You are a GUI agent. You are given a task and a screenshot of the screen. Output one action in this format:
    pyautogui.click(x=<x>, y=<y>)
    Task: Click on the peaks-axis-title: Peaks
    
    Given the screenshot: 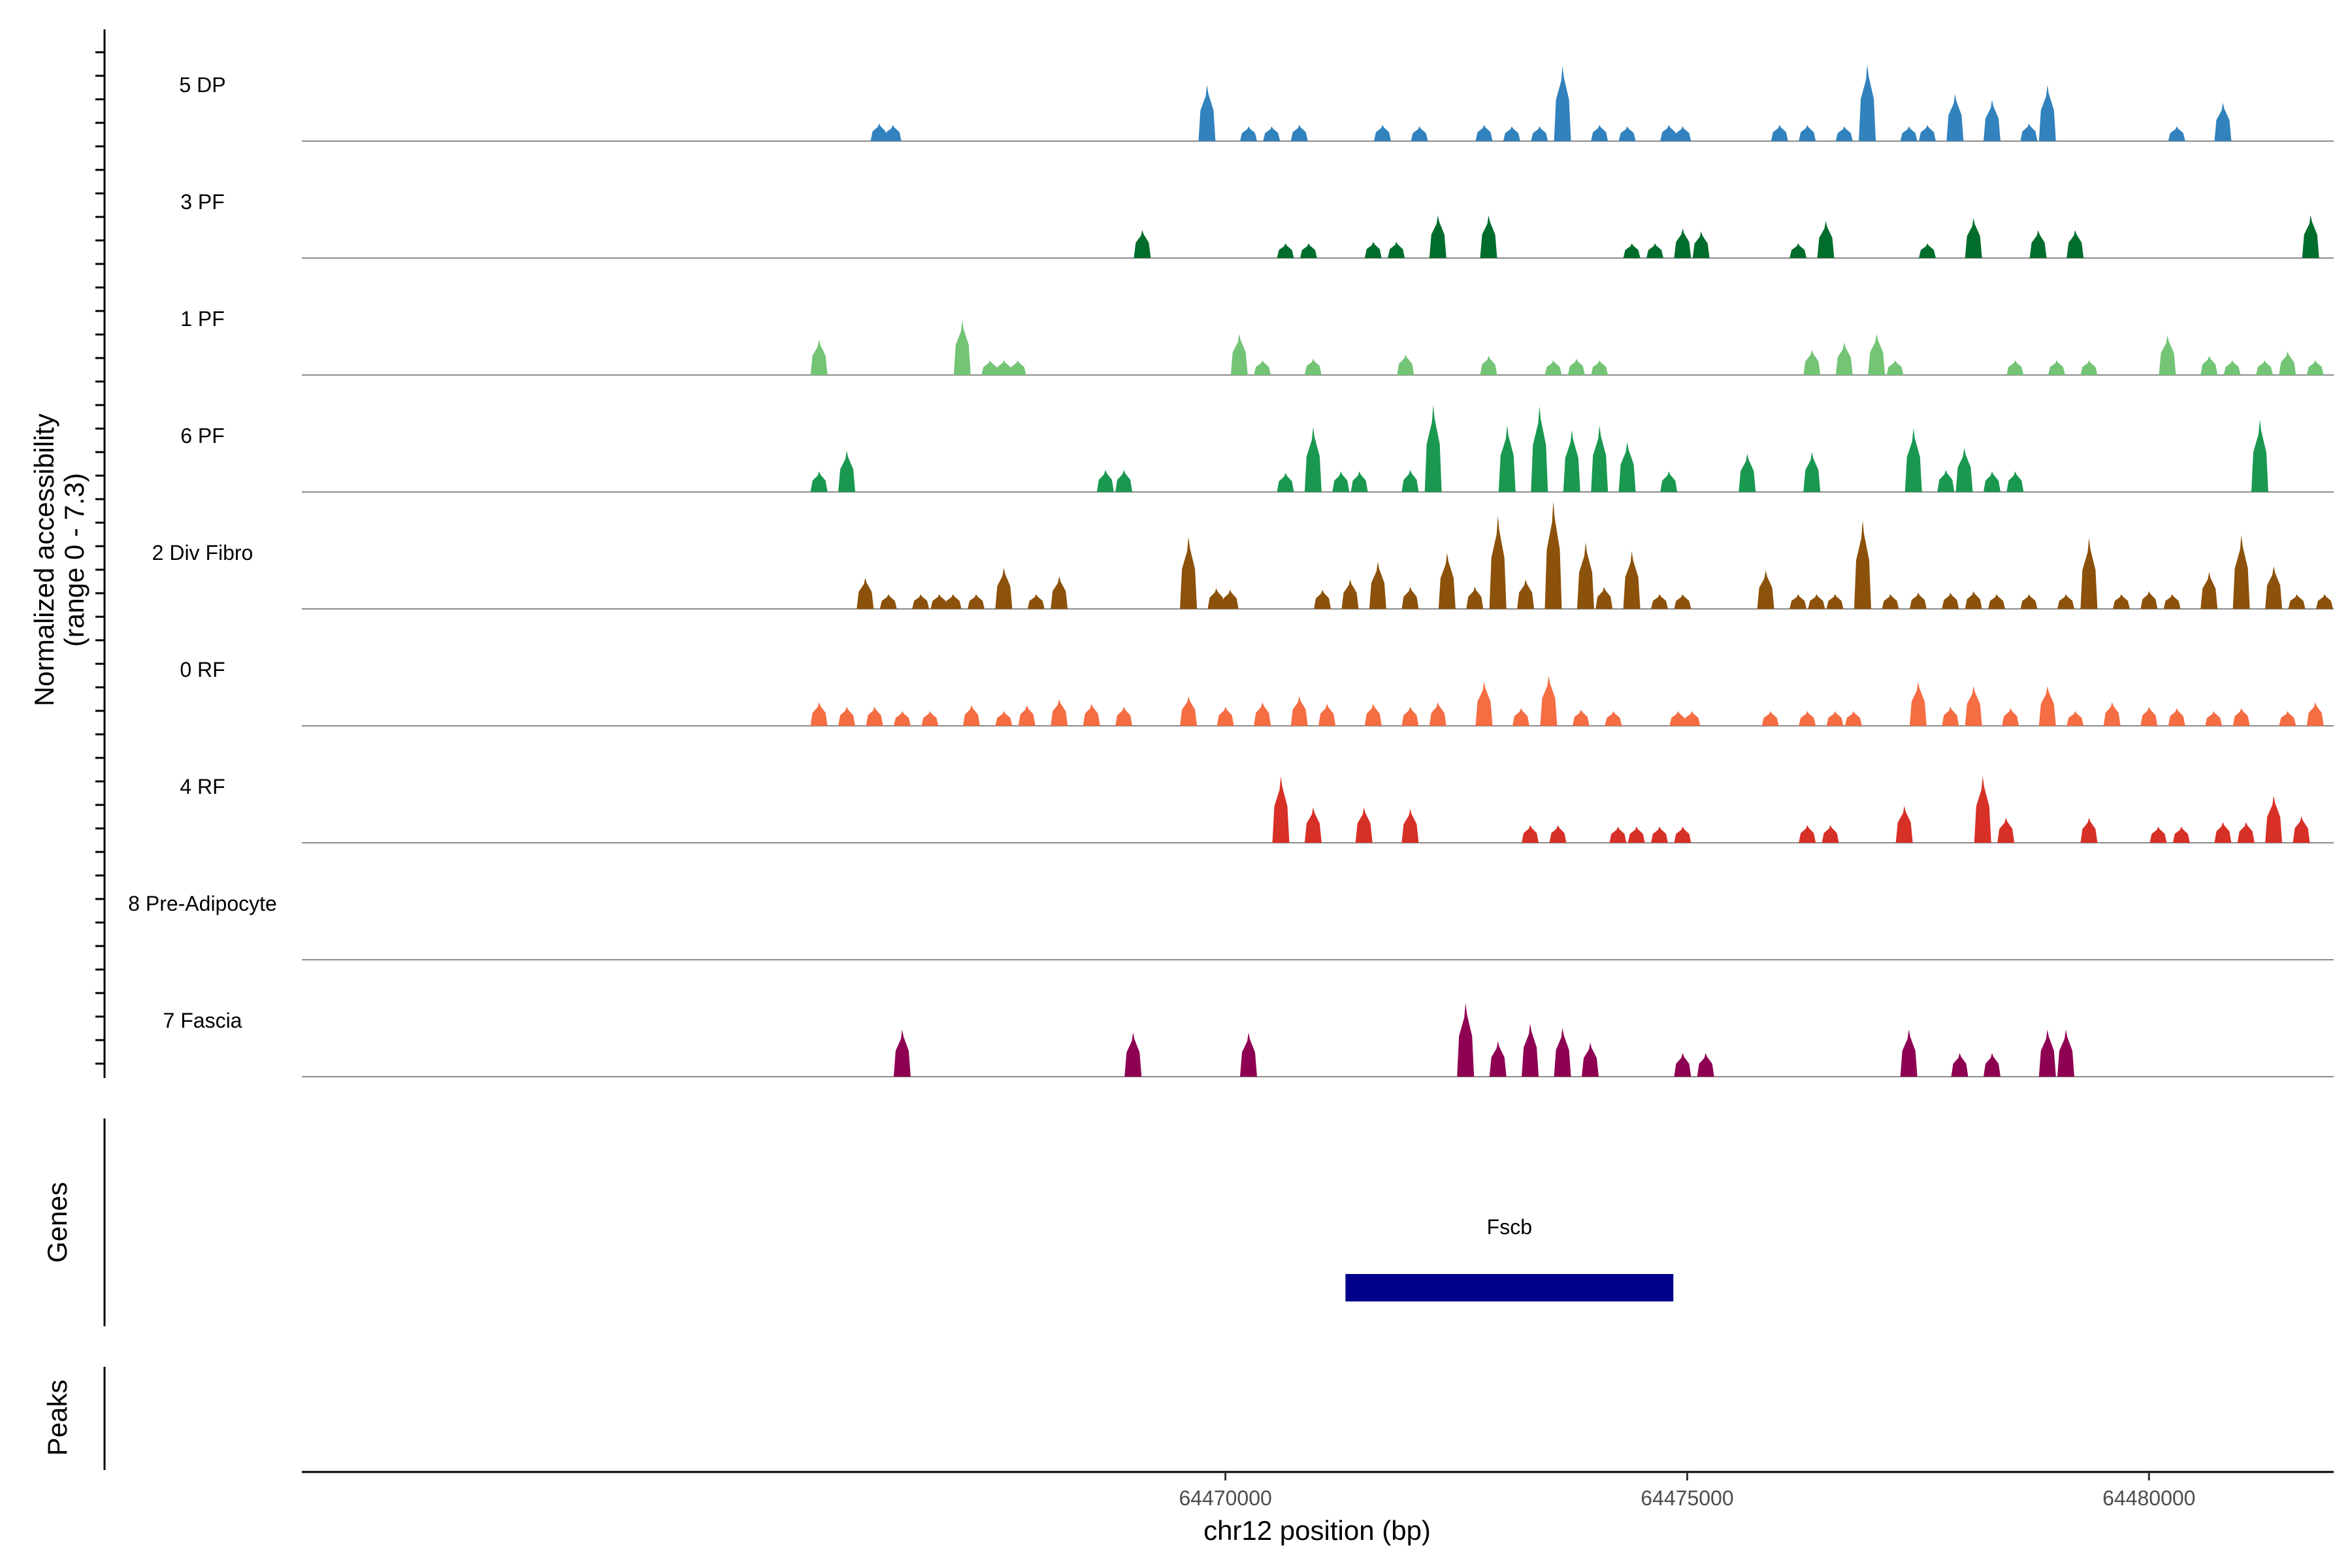 What is the action you would take?
    pyautogui.click(x=57, y=1418)
    